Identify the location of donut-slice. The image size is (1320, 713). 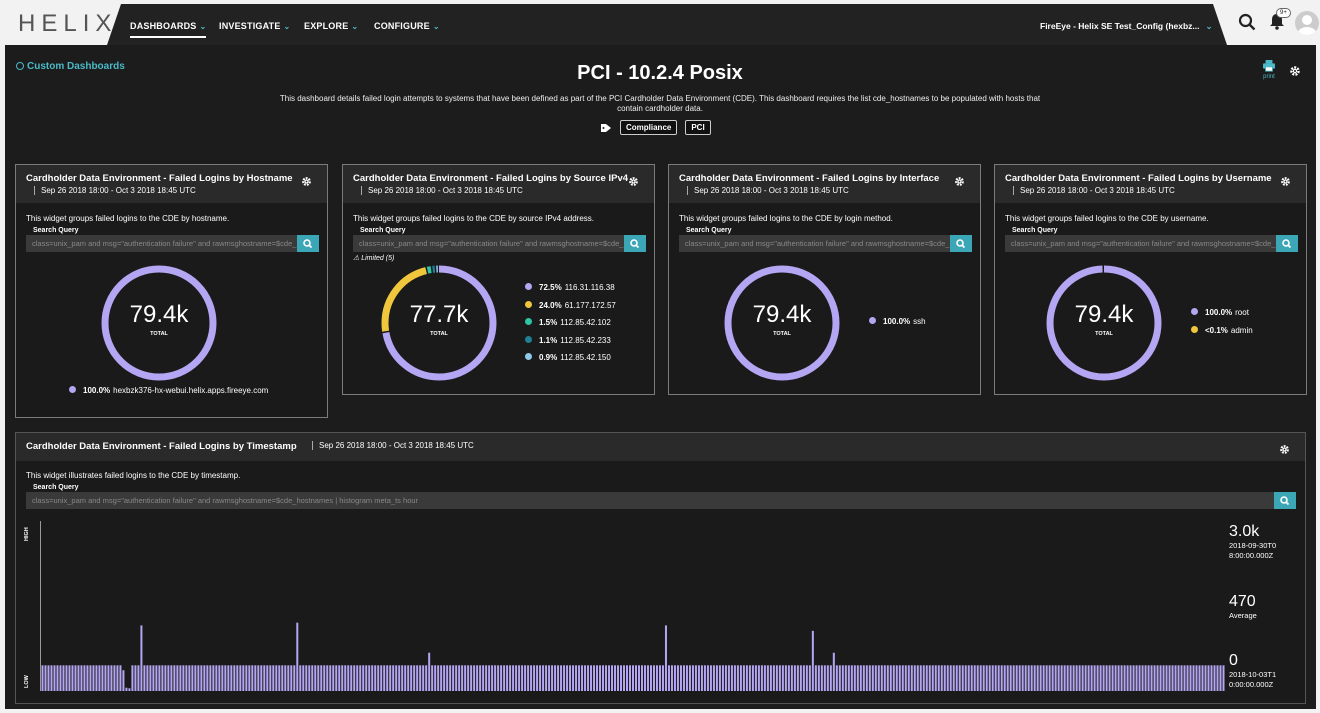
(439, 323).